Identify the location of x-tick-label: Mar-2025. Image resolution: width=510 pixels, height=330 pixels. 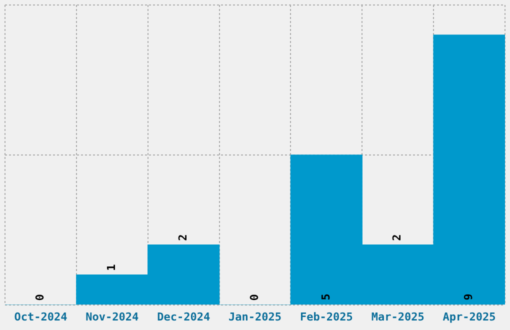
(397, 317).